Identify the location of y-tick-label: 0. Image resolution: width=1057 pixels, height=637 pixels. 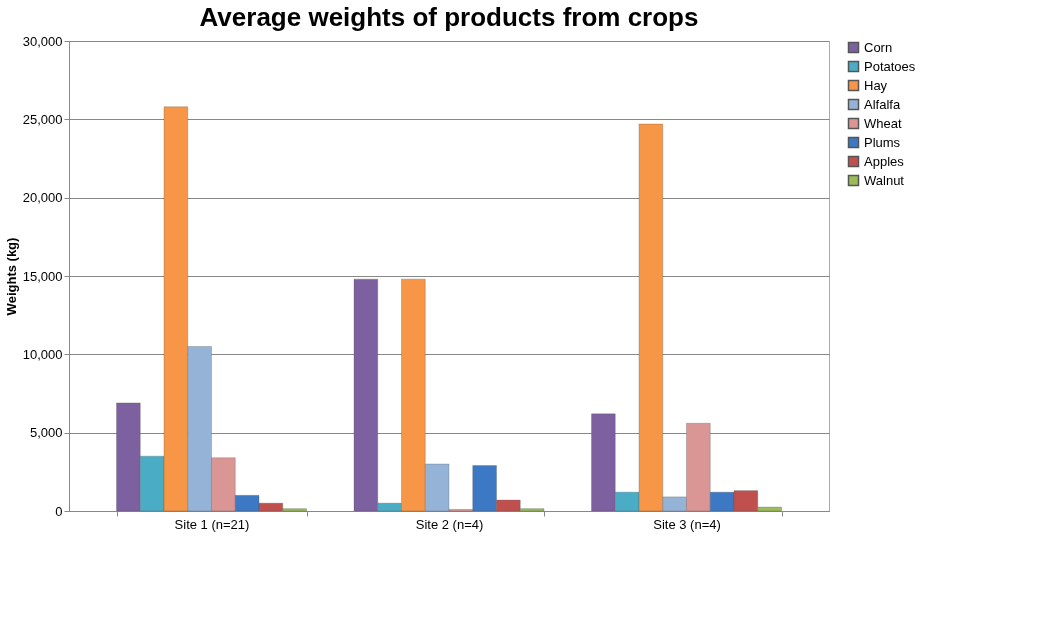
(59, 511).